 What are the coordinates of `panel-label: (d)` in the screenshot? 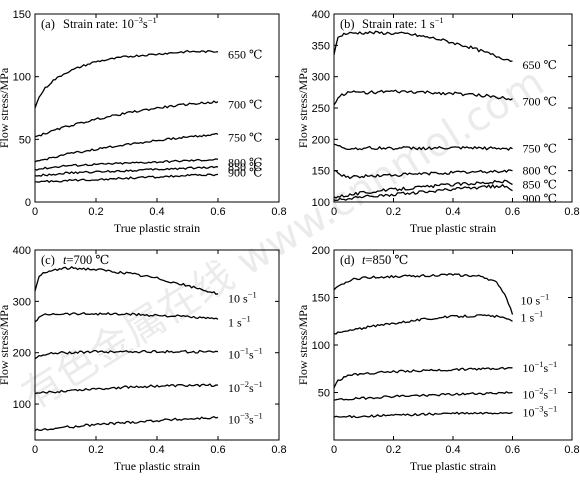 It's located at (347, 260).